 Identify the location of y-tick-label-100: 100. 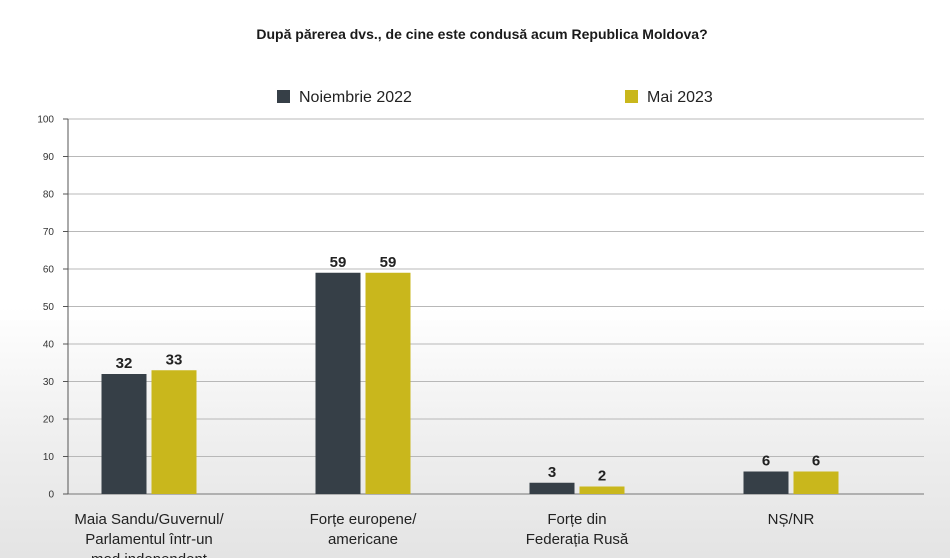
(45, 120).